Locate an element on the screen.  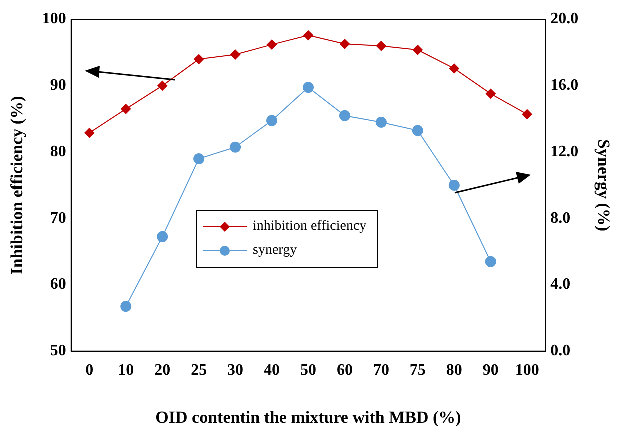
x-tick-label: 60 is located at coordinates (344, 371).